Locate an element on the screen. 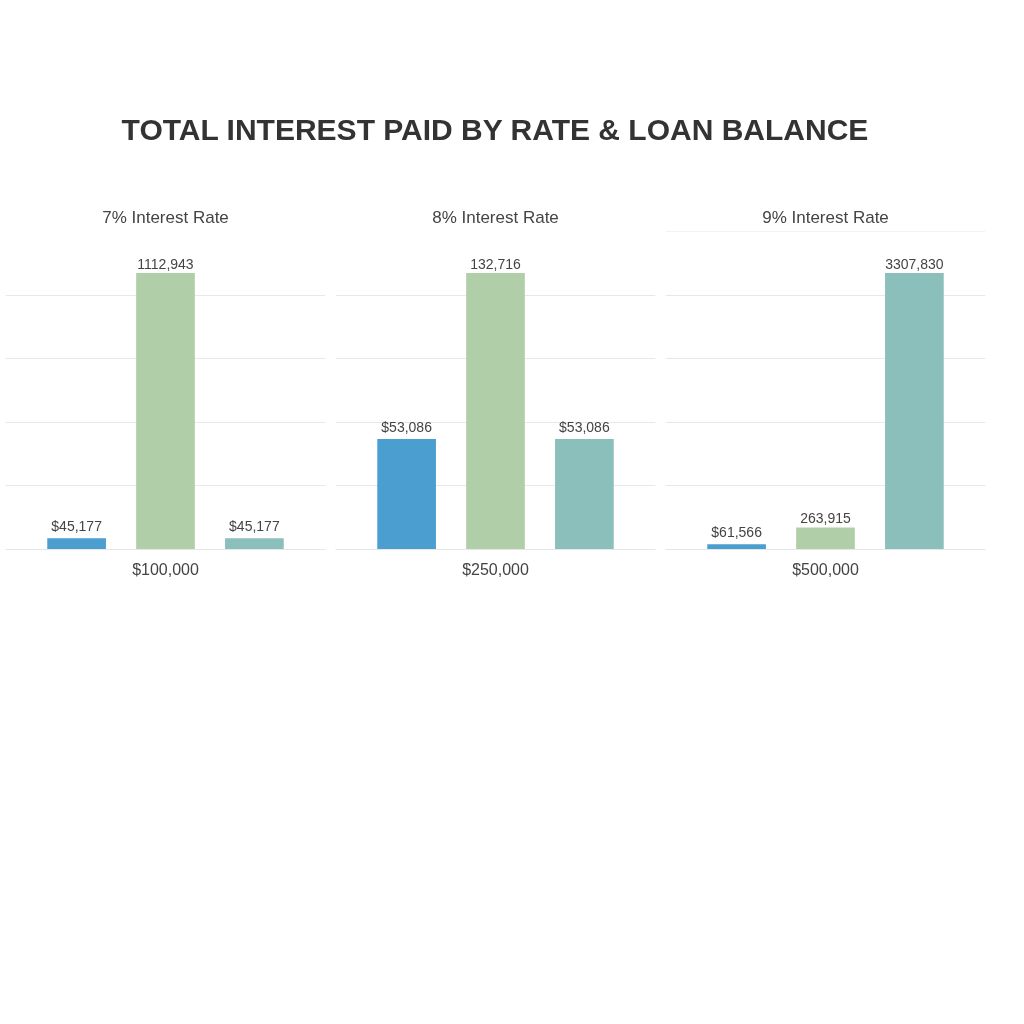 This screenshot has width=1024, height=1024. chart-subtitle: 9% Interest Rate is located at coordinates (825, 217).